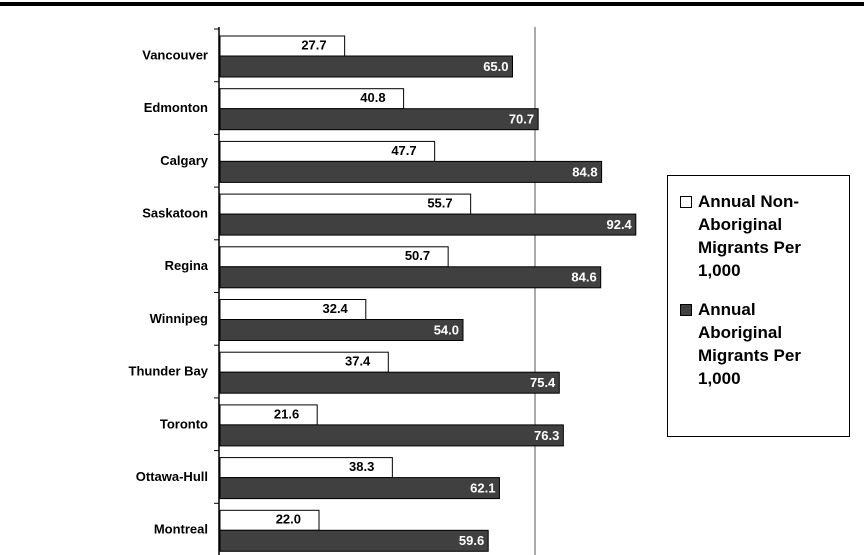 This screenshot has height=555, width=864. What do you see at coordinates (313, 44) in the screenshot?
I see `value-label: 27.7` at bounding box center [313, 44].